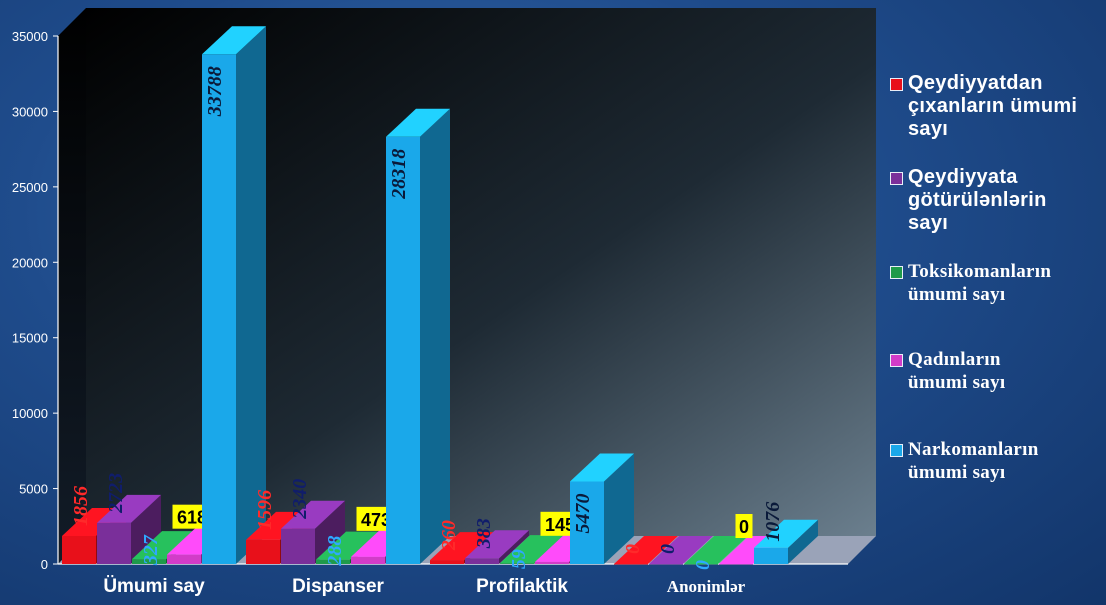  Describe the element at coordinates (300, 499) in the screenshot. I see `data-label: 2340` at that location.